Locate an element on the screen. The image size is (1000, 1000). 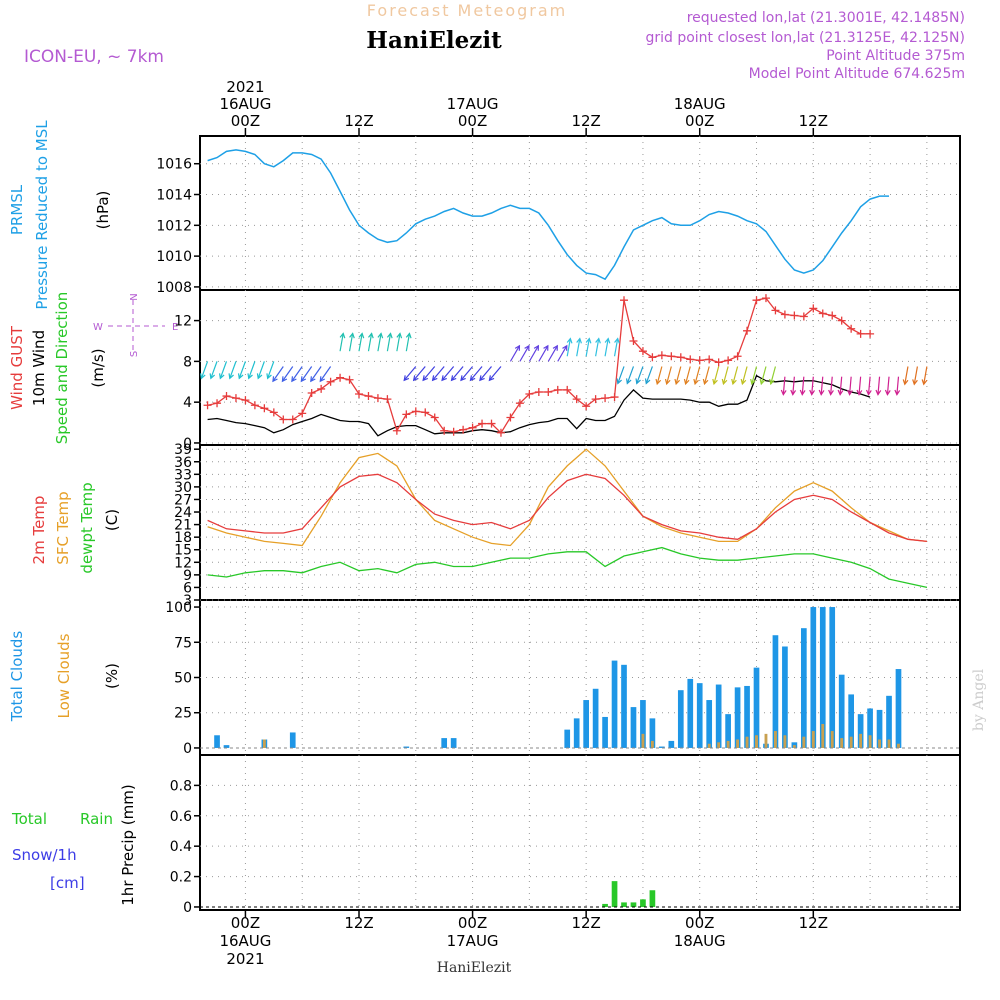
y-tick-label: 9 is located at coordinates (187, 576).